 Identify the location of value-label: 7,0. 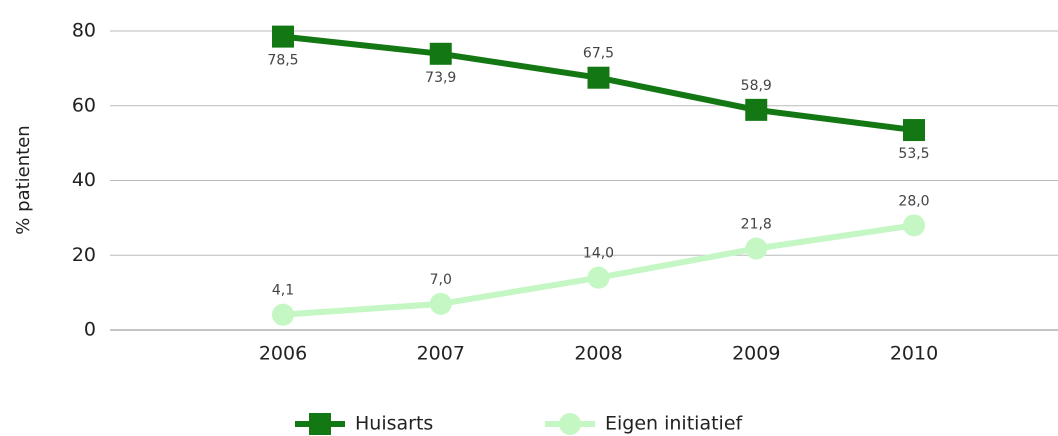
(441, 280).